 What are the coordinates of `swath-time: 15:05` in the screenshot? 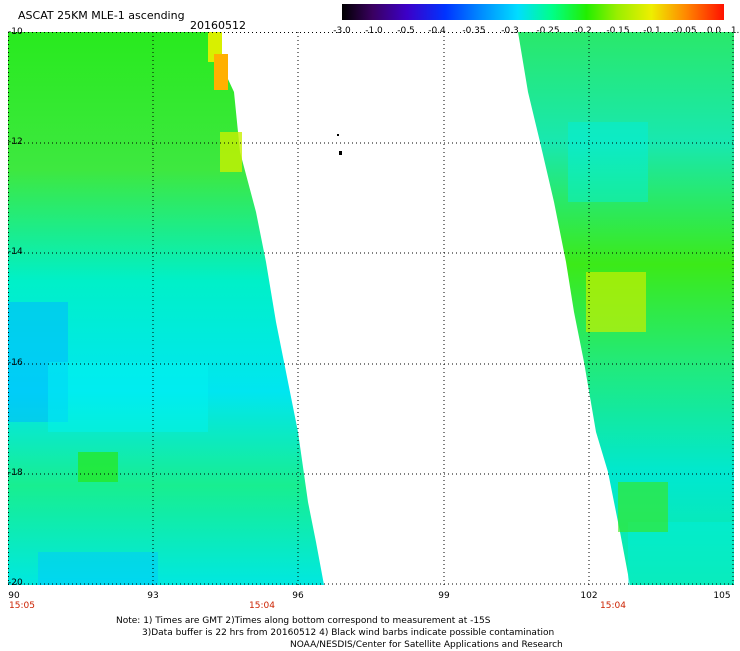 It's located at (22, 606).